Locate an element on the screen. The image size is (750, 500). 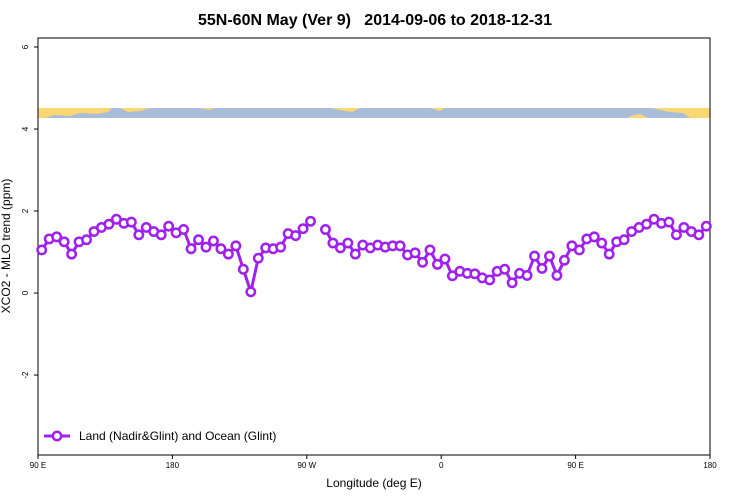
y-axis-label: XCO2 - MLO trend (ppm) is located at coordinates (6, 246).